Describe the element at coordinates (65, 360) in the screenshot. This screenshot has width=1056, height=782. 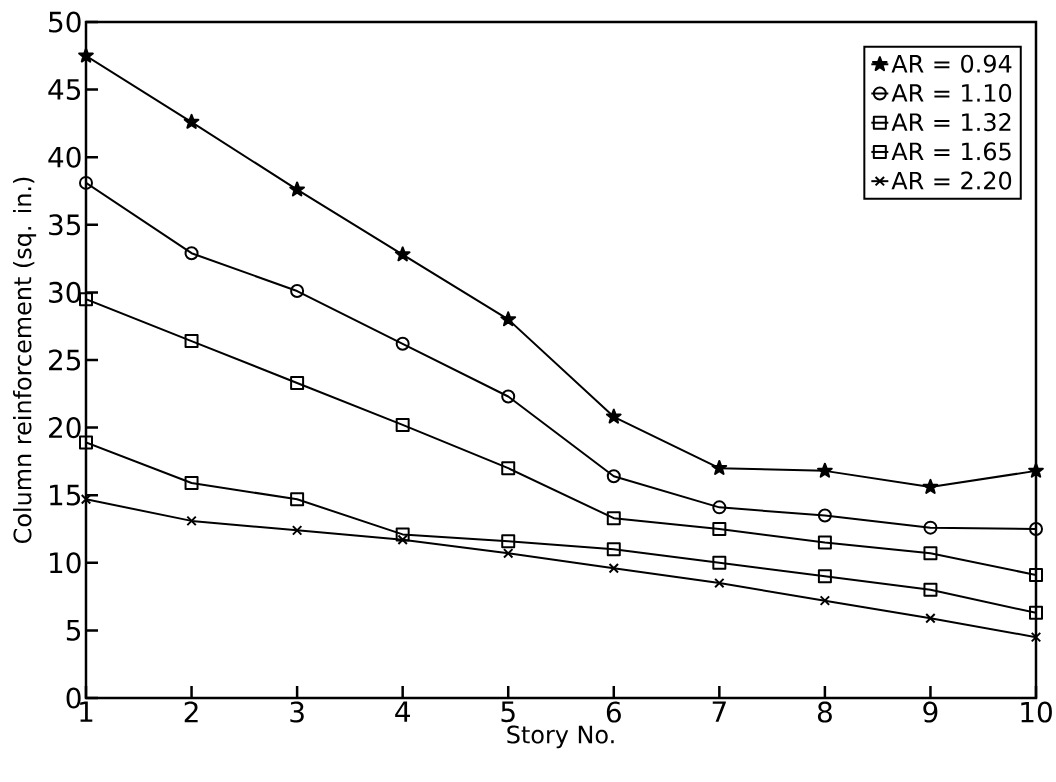
I see `y-tick-label: 25` at that location.